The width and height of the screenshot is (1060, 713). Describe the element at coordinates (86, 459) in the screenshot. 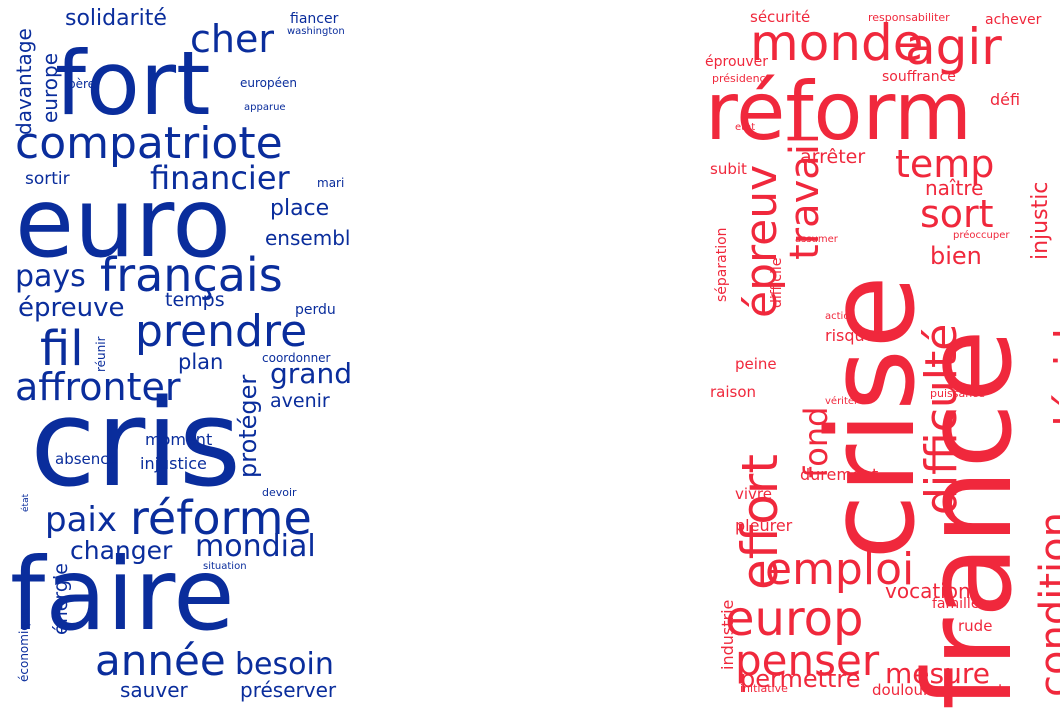

I see `cloud-word: absence` at that location.